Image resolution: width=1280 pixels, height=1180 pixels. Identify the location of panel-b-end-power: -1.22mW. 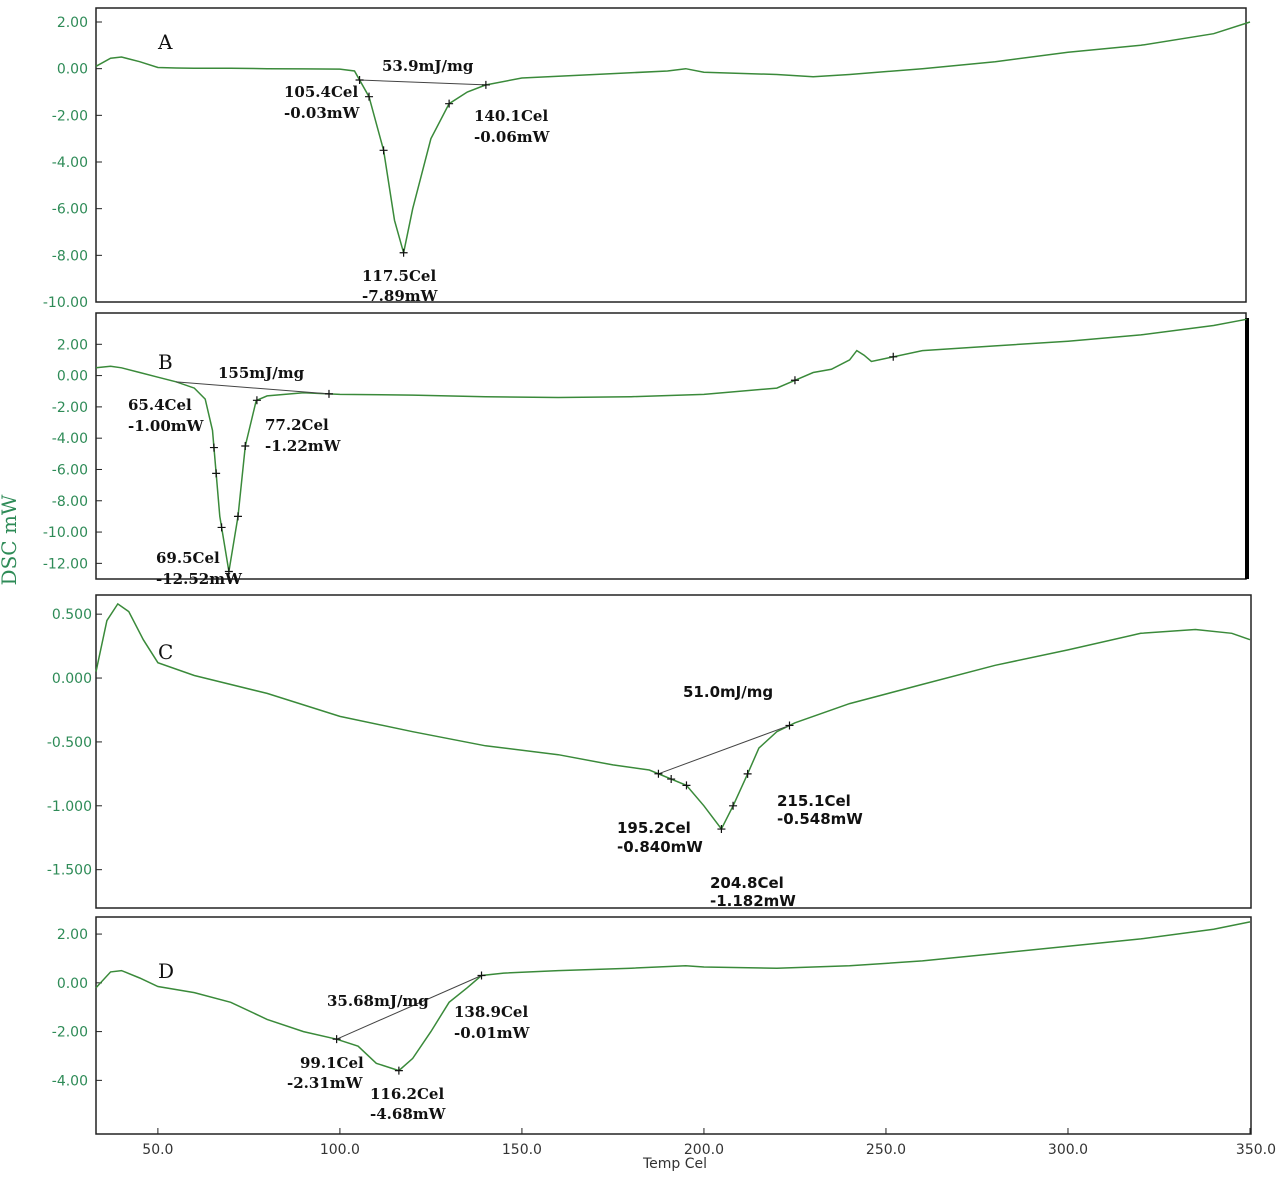
(303, 446).